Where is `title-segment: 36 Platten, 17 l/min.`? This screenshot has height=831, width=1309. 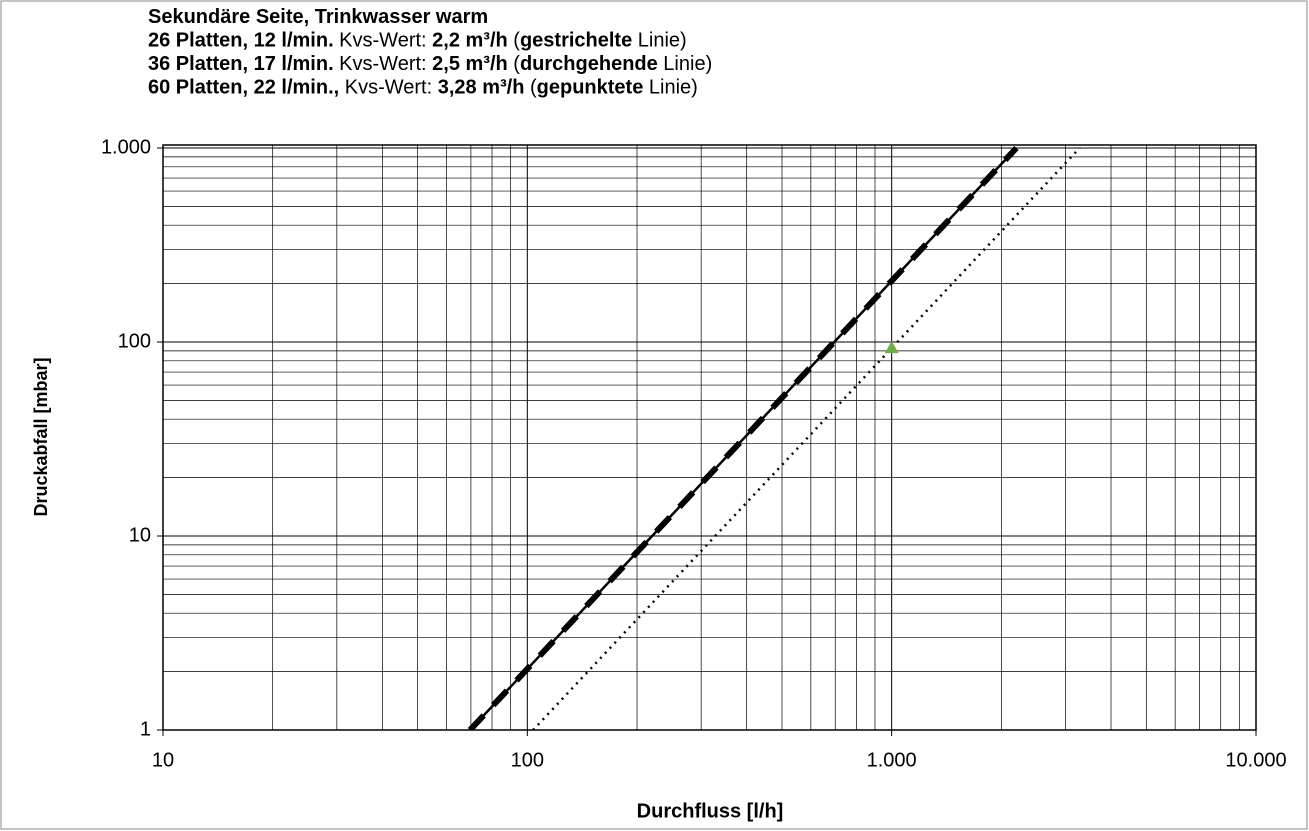 title-segment: 36 Platten, 17 l/min. is located at coordinates (241, 64).